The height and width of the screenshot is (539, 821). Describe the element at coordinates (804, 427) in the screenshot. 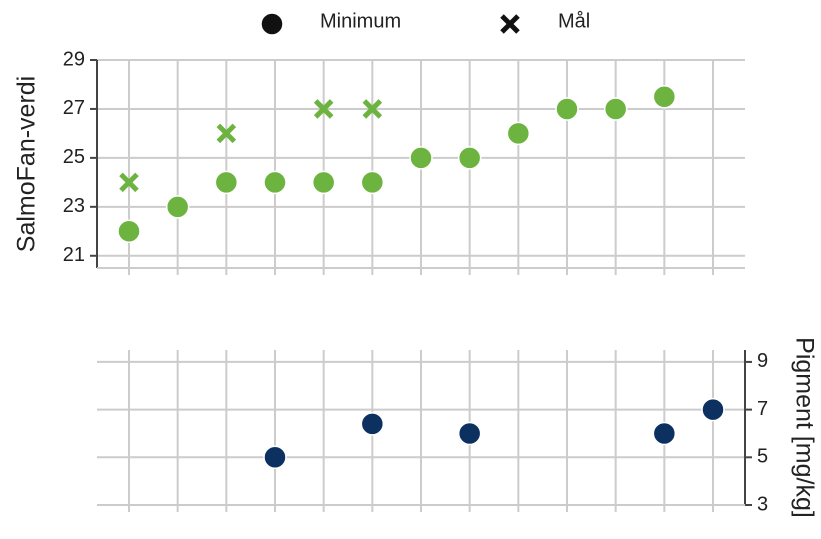

I see `y-axis-label: Pigment [mg/kg]` at that location.